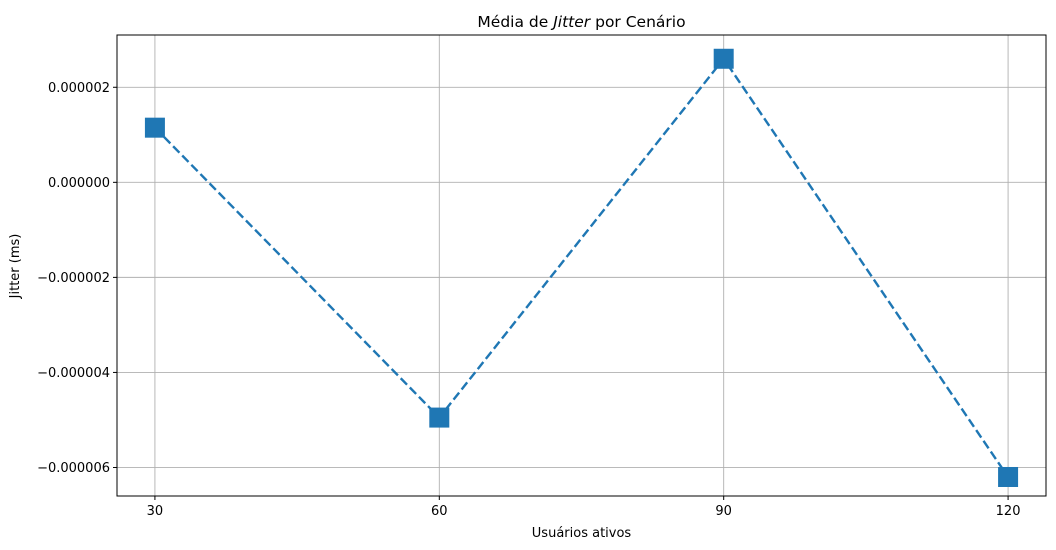 The width and height of the screenshot is (1056, 550). I want to click on x-axis-label: Usuários ativos, so click(582, 533).